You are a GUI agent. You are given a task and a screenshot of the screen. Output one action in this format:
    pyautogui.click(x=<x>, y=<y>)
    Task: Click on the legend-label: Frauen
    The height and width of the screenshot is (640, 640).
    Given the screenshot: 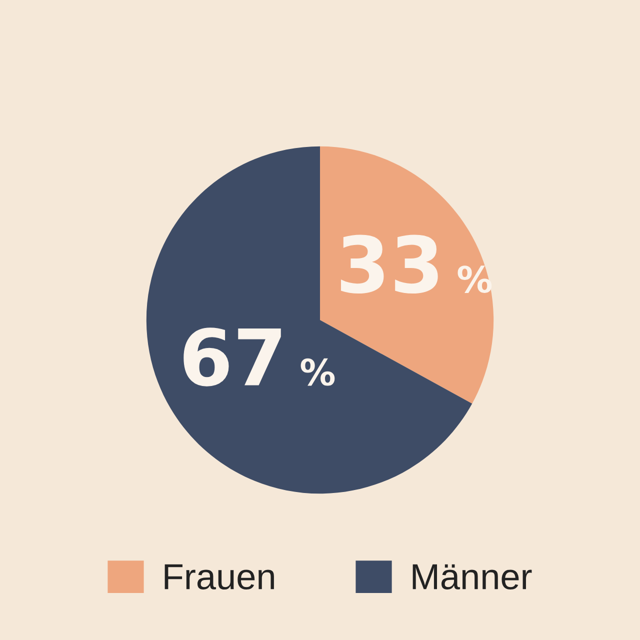 What is the action you would take?
    pyautogui.click(x=219, y=577)
    